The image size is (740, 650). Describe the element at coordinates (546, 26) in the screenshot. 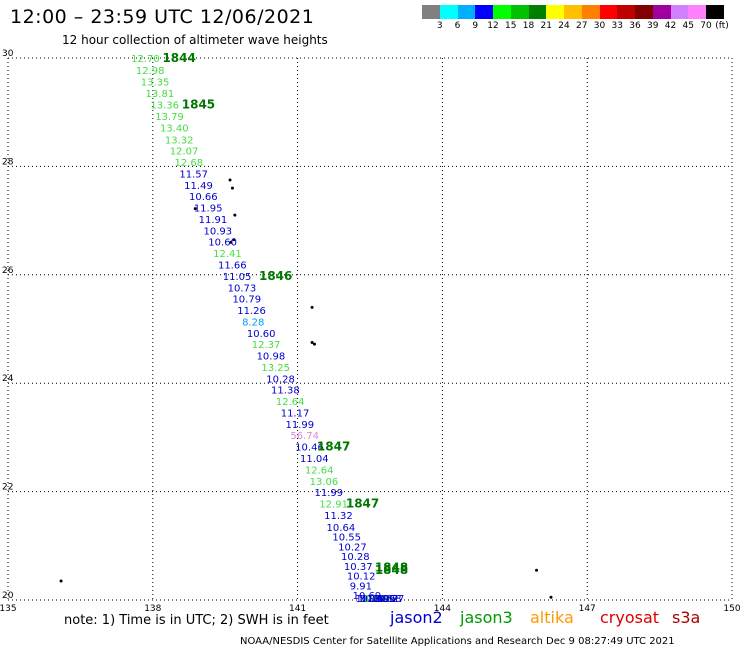

I see `legend-label: 21` at that location.